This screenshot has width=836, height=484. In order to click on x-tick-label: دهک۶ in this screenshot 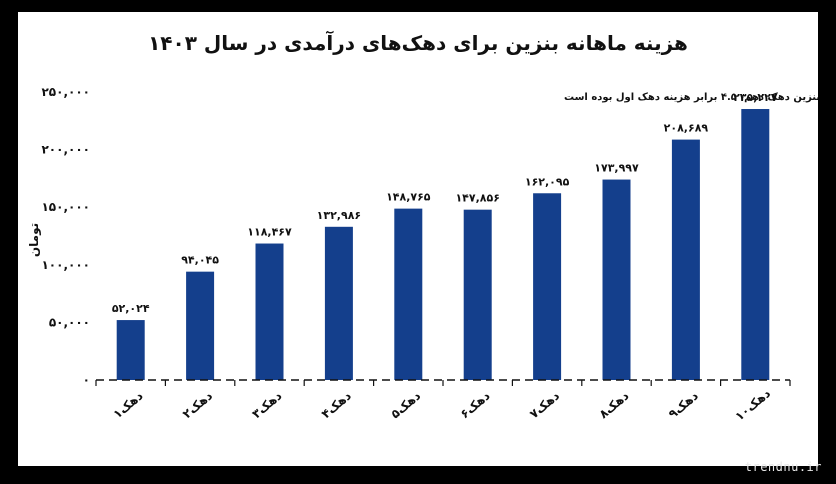, I will do `click(475, 405)`.